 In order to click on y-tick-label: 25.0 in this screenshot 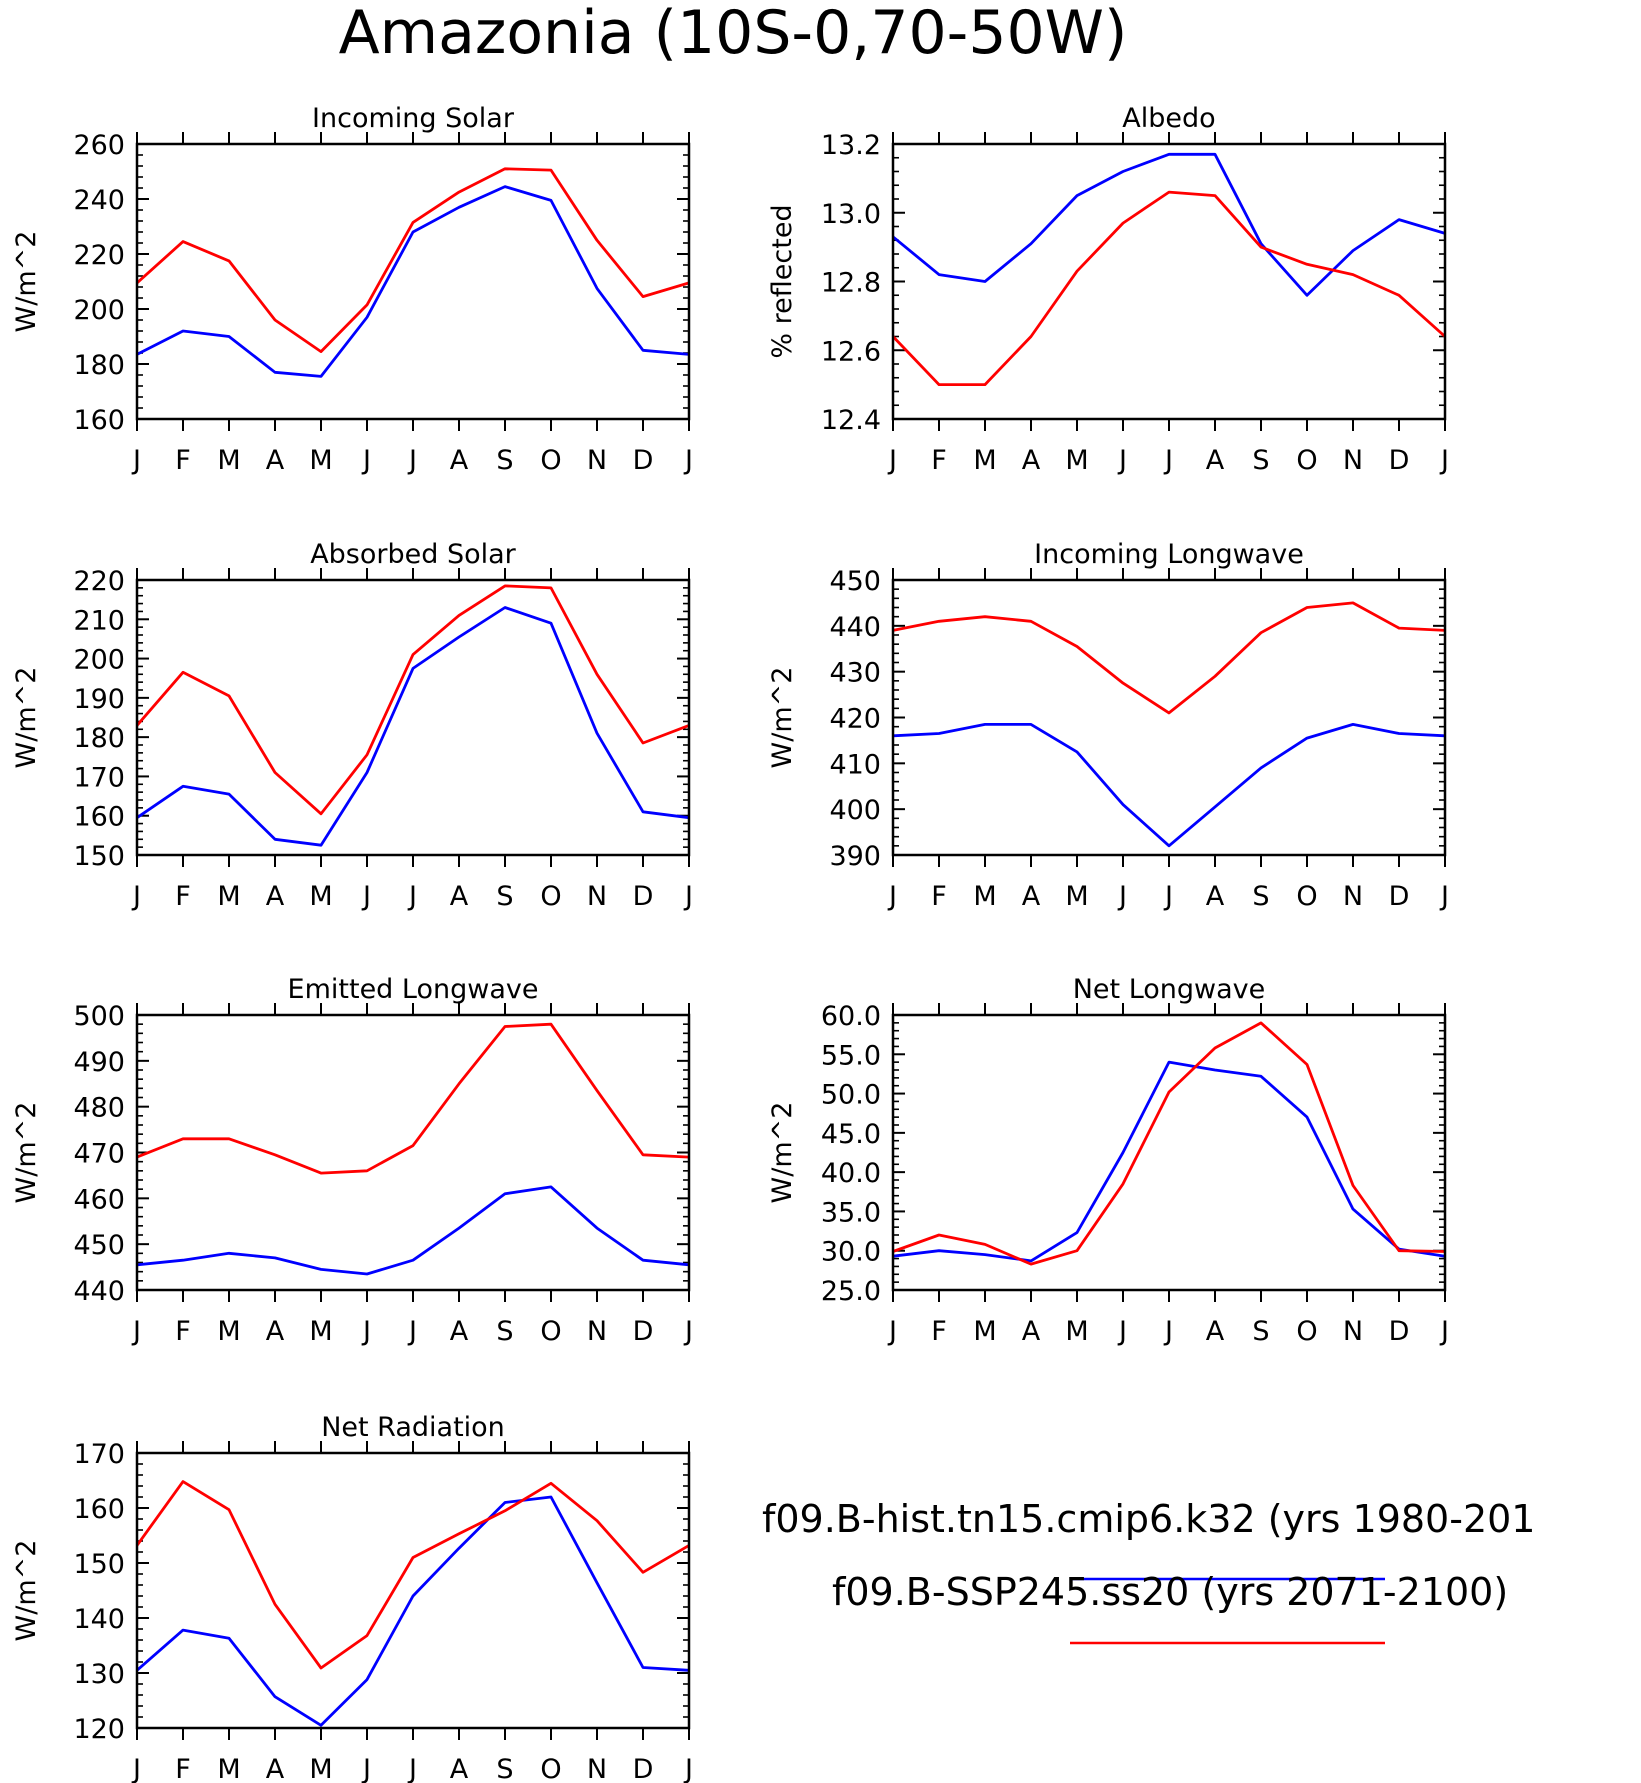, I will do `click(851, 1291)`.